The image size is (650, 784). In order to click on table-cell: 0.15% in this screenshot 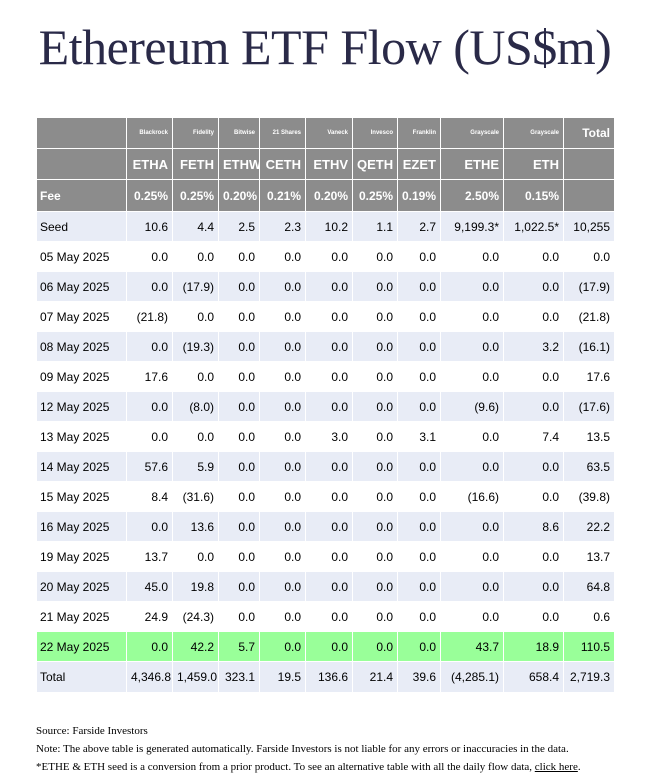, I will do `click(533, 195)`.